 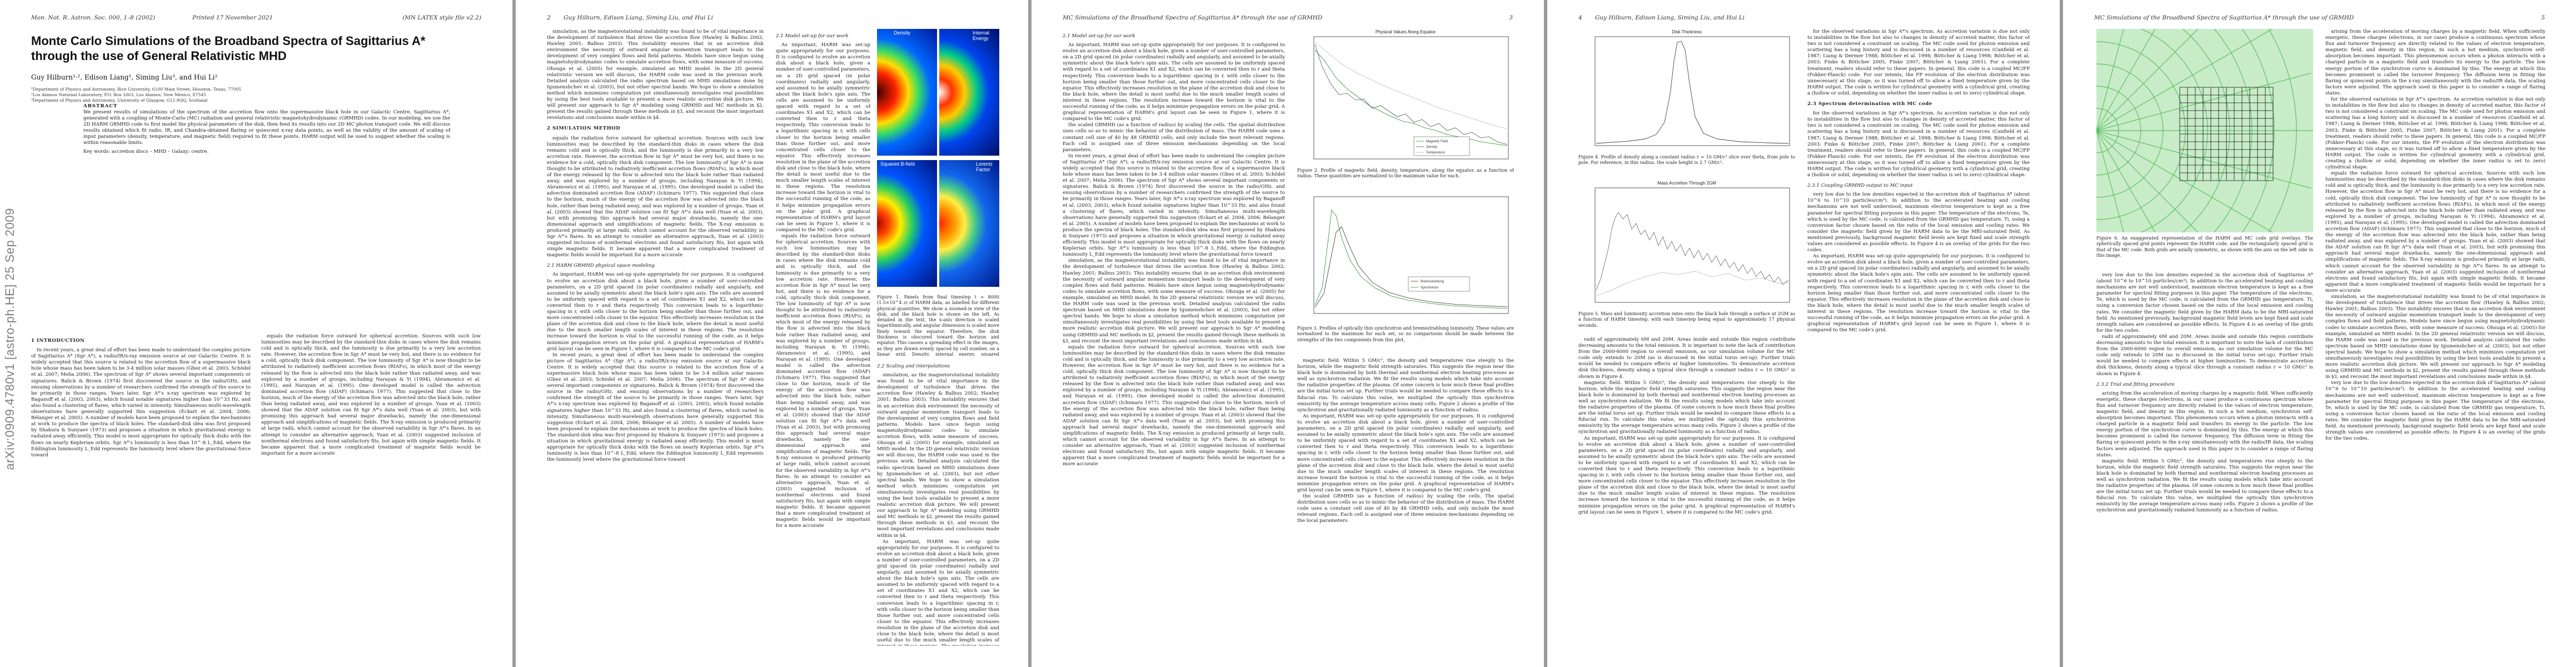 I want to click on figure-4-plot: Disk Thickness, so click(x=1692, y=87).